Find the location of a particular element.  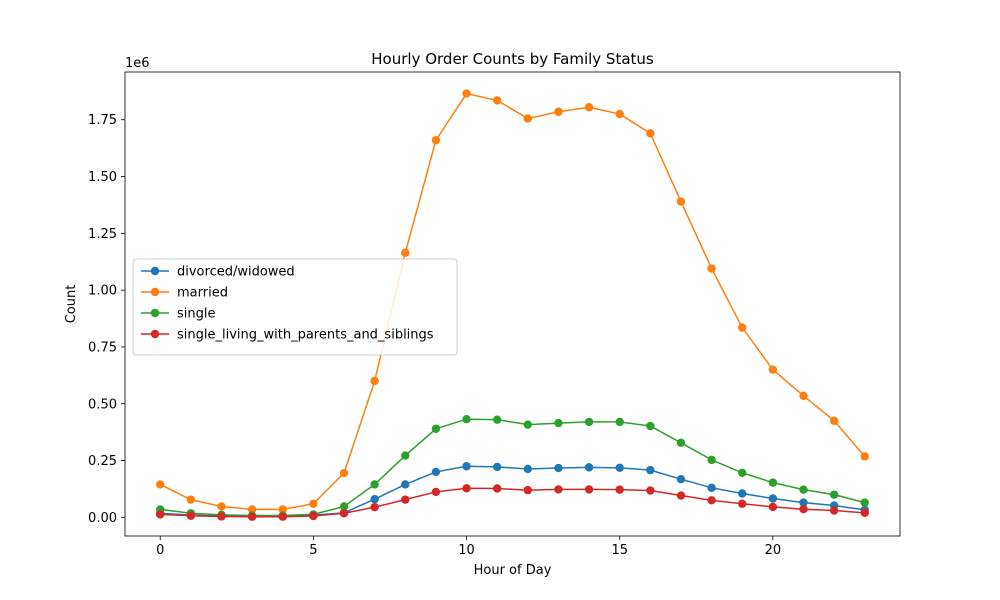

x-tick-label: 10 is located at coordinates (466, 550).